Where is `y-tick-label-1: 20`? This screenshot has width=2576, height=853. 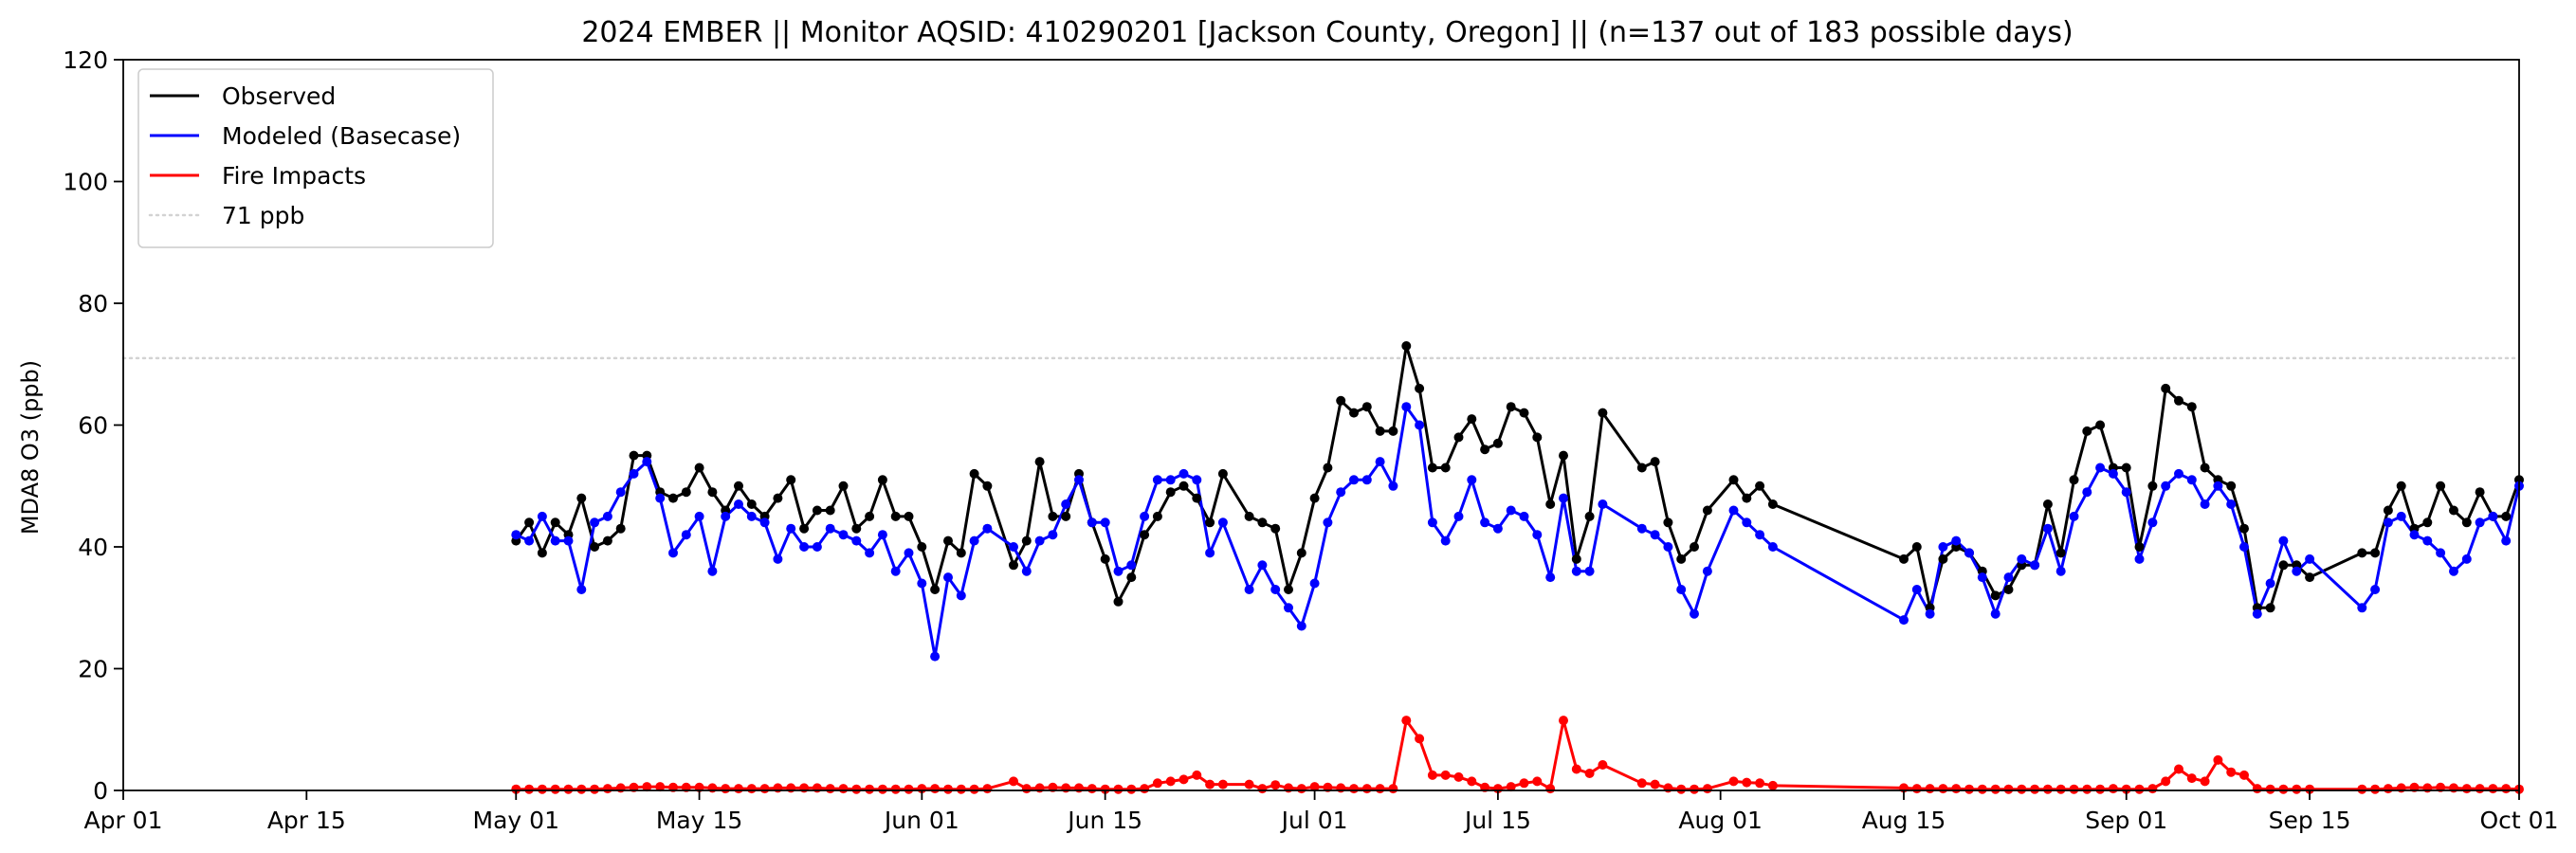 y-tick-label-1: 20 is located at coordinates (93, 669).